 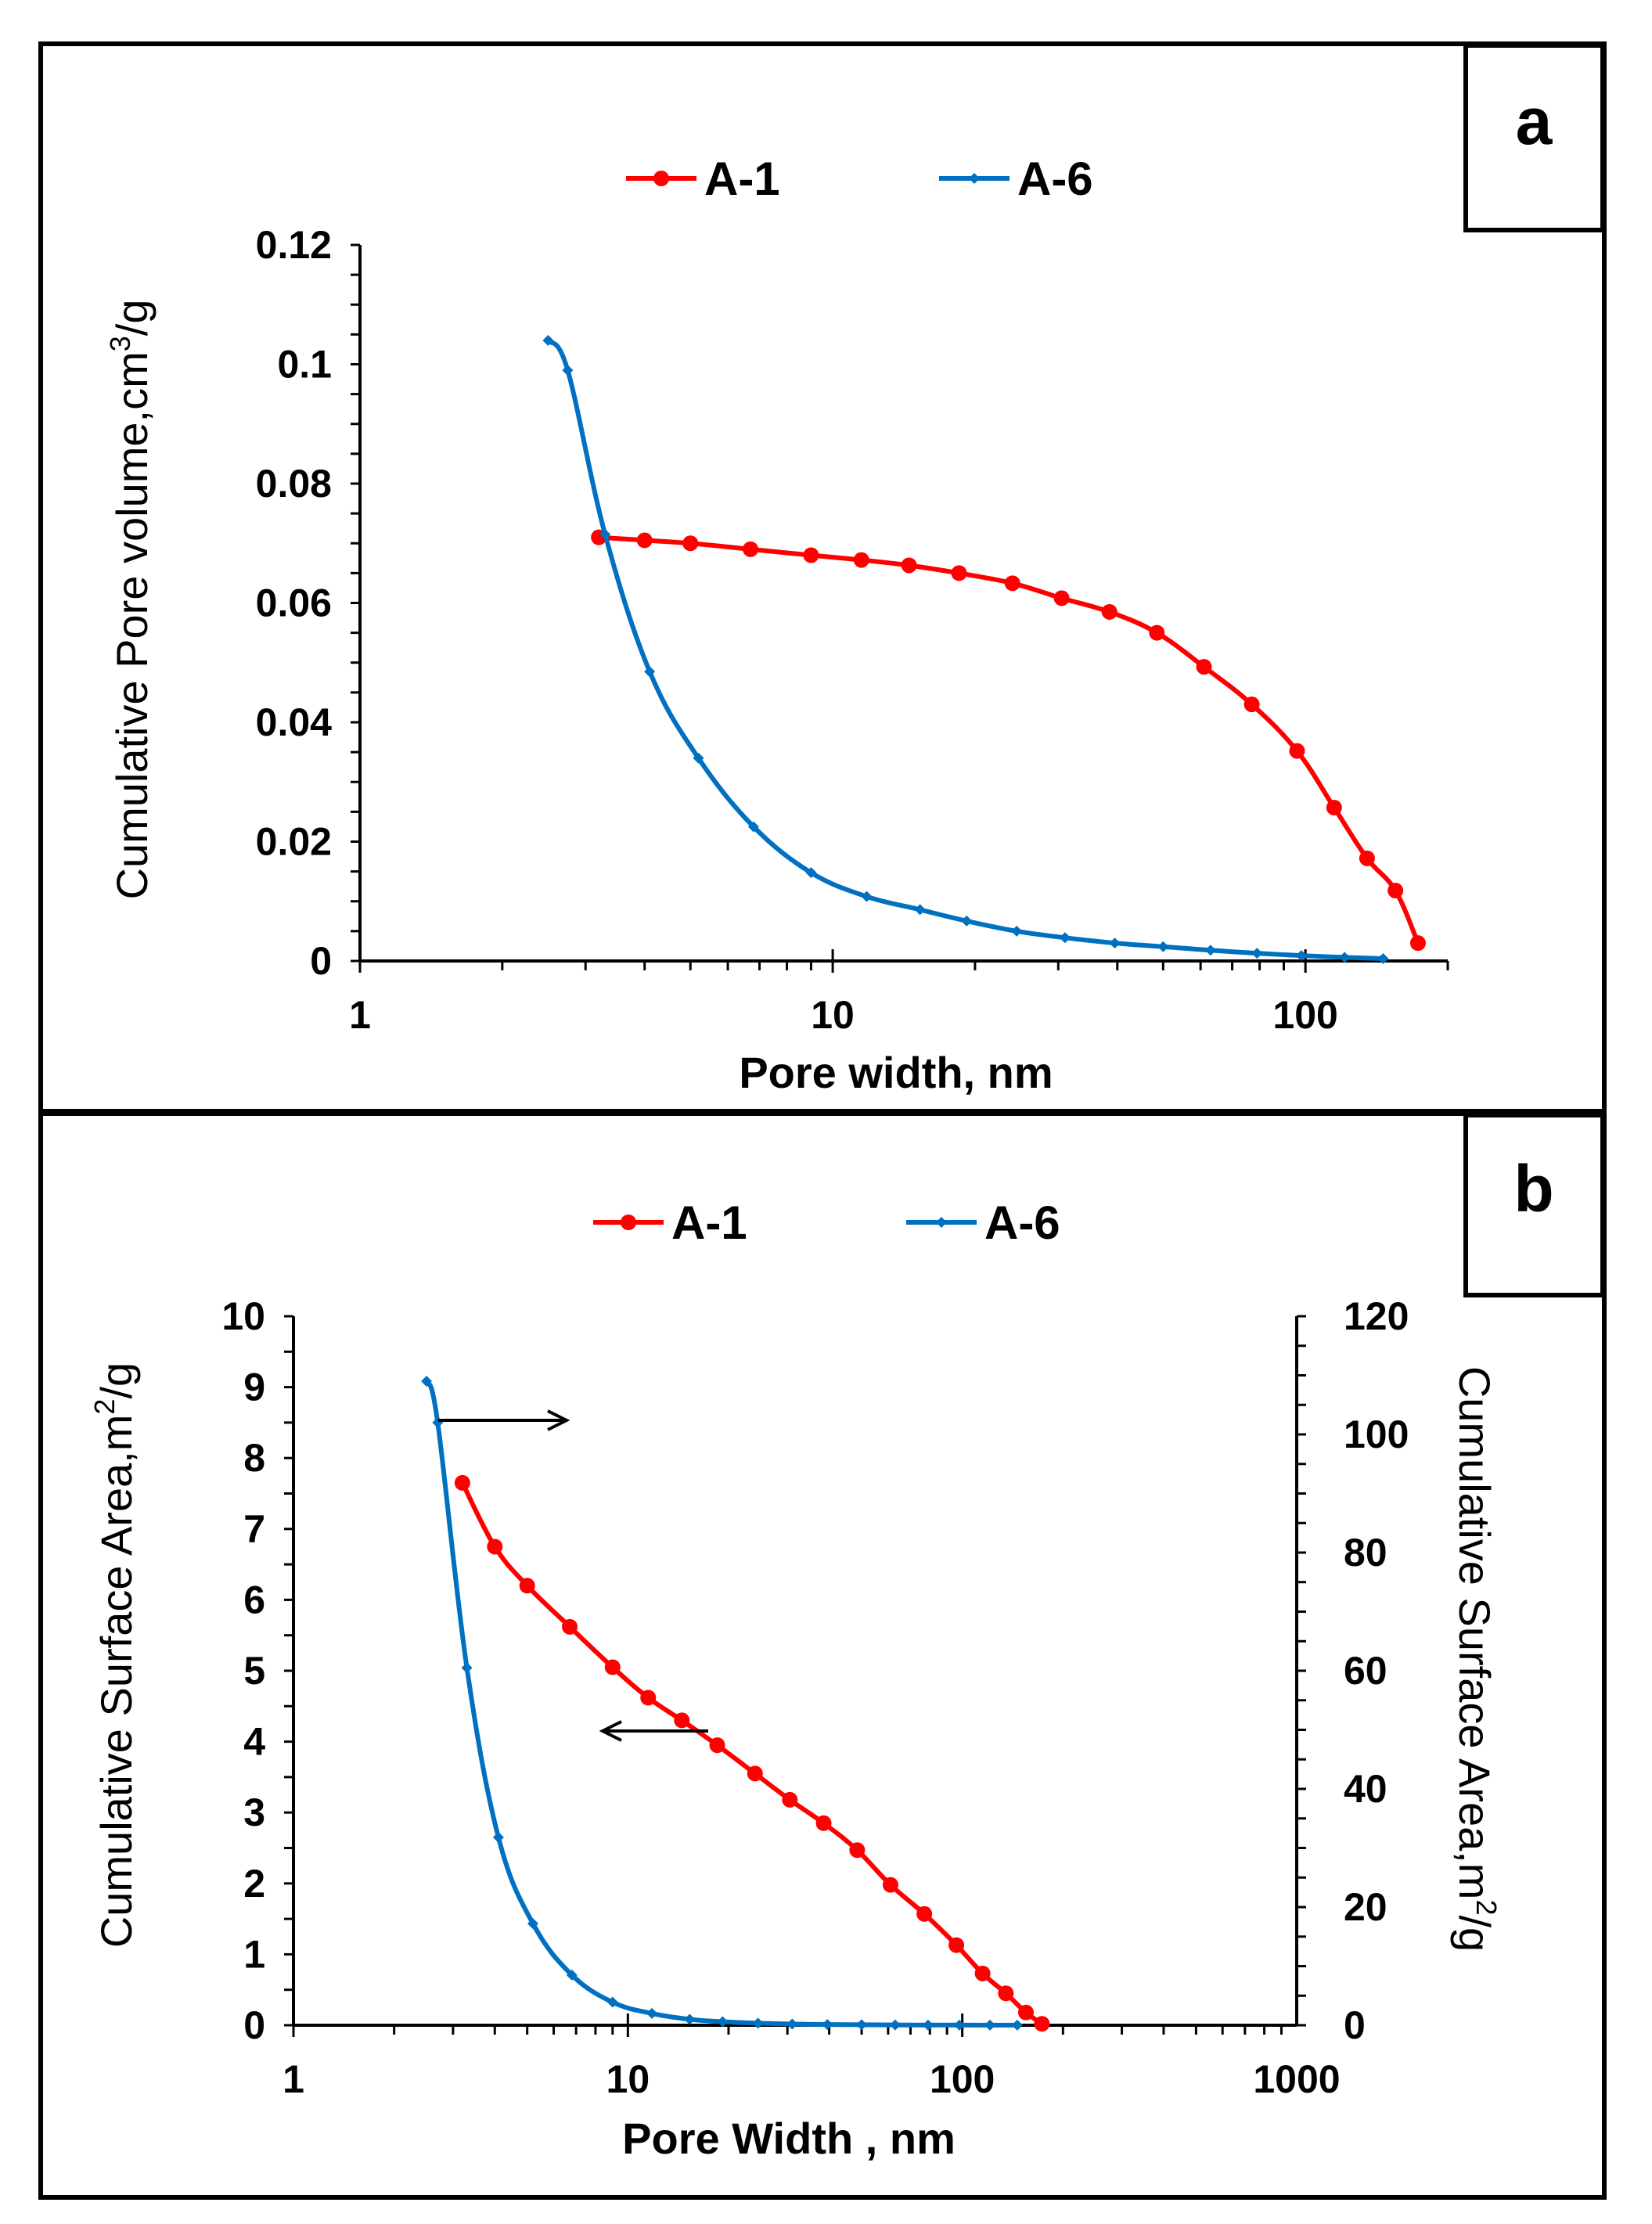 I want to click on panel-a-y-tick-label: 0.06, so click(x=294, y=603).